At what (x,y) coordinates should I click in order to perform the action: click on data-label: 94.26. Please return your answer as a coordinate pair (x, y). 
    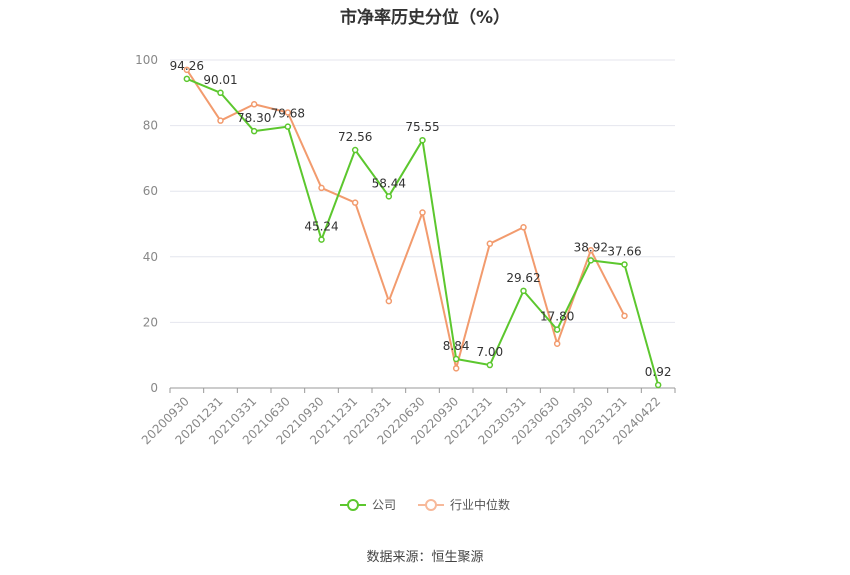
    Looking at the image, I should click on (187, 66).